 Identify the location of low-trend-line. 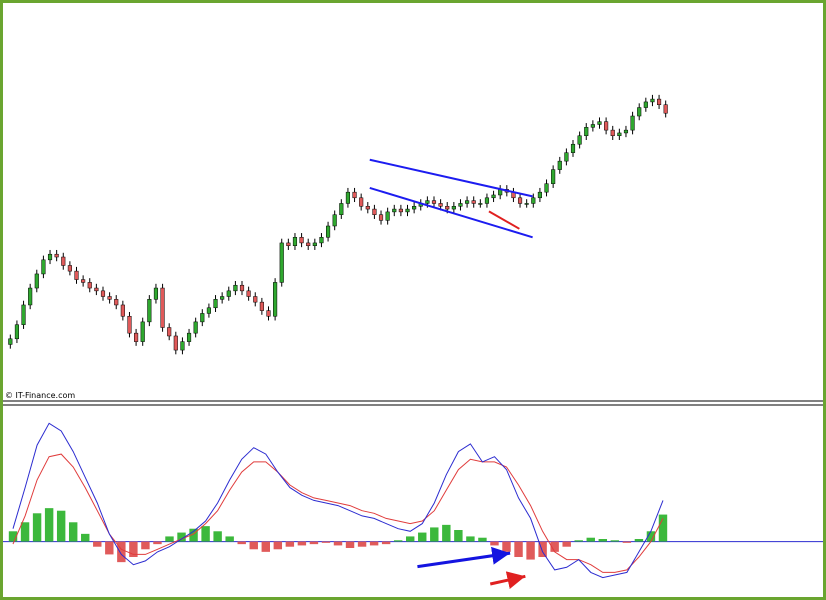
(504, 220).